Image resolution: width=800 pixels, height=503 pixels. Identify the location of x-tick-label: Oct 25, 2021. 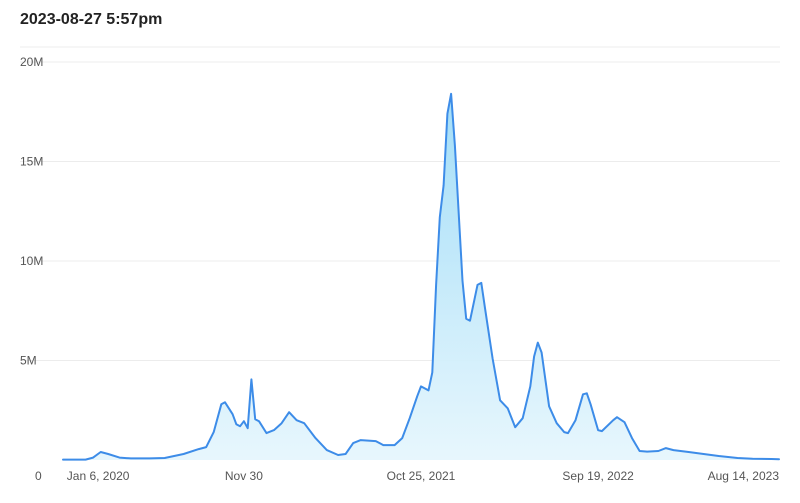
(421, 476).